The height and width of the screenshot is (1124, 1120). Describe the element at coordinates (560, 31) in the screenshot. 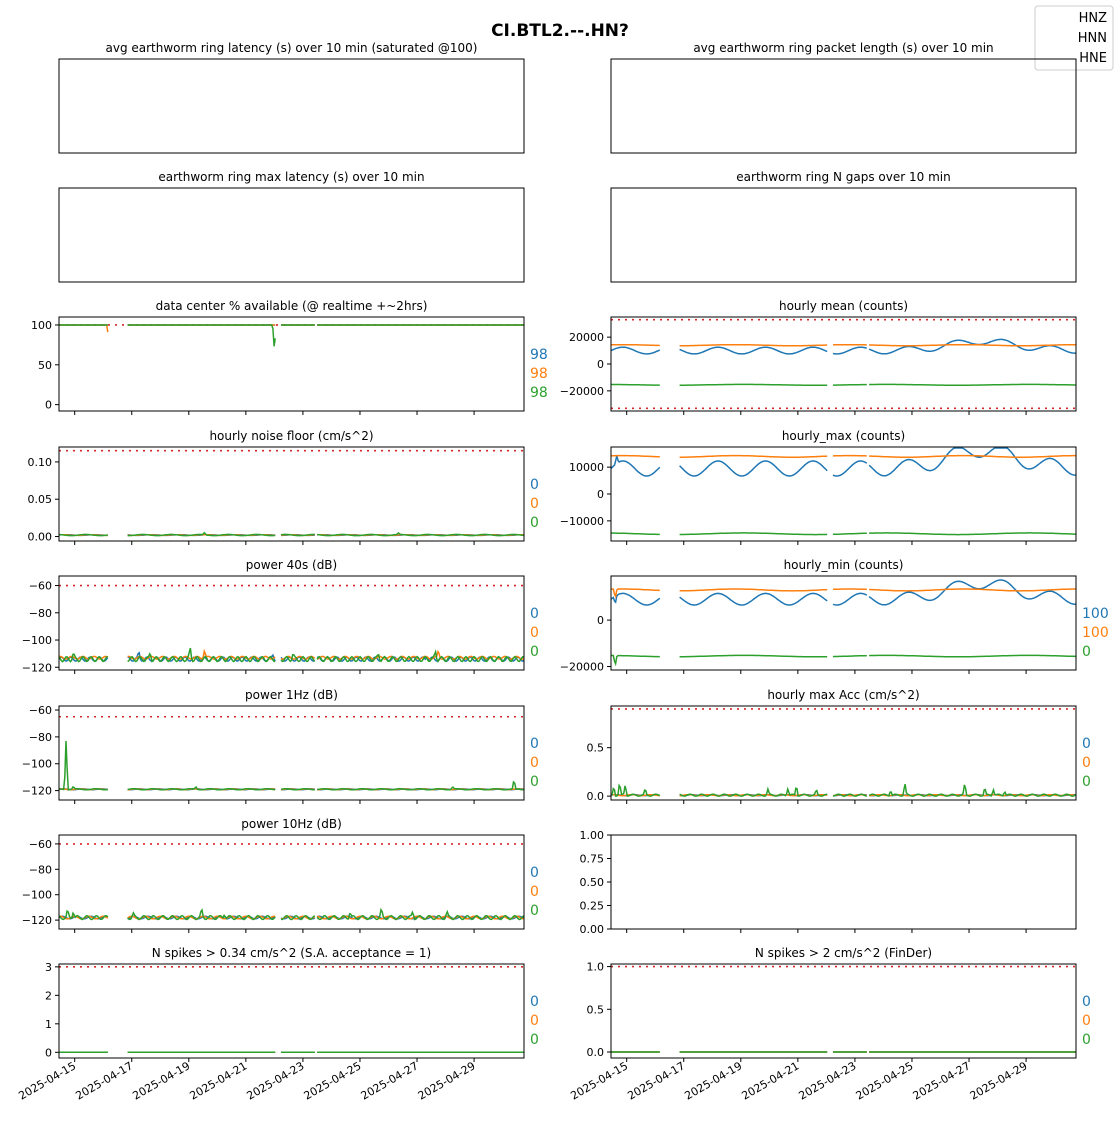

I see `figure-title: CI.BTL2.--.HN?` at that location.